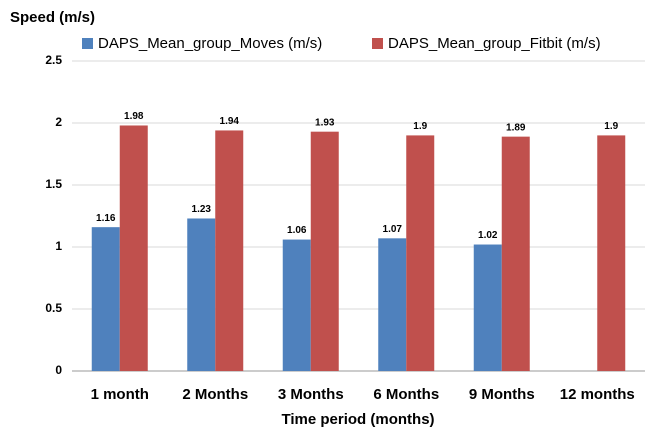  I want to click on y-axis-title: Speed (m/s), so click(52, 17).